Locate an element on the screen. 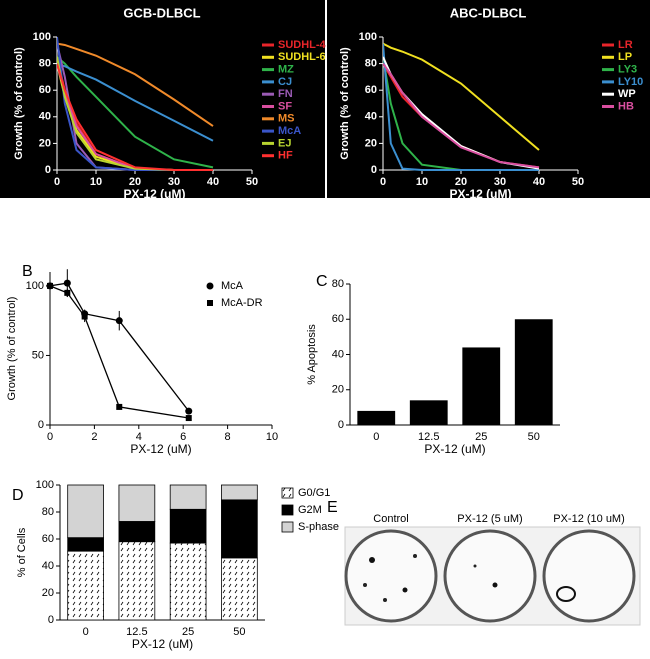  legend-label: McA-DR is located at coordinates (242, 303).